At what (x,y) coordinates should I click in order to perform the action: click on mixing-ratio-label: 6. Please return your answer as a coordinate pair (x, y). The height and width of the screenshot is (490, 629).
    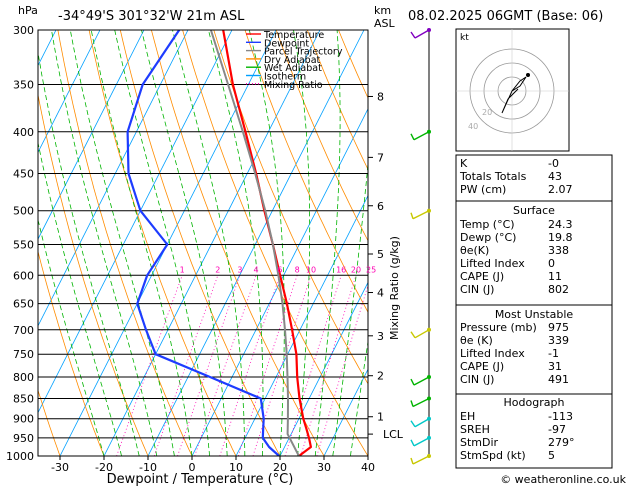
    Looking at the image, I should click on (279, 269).